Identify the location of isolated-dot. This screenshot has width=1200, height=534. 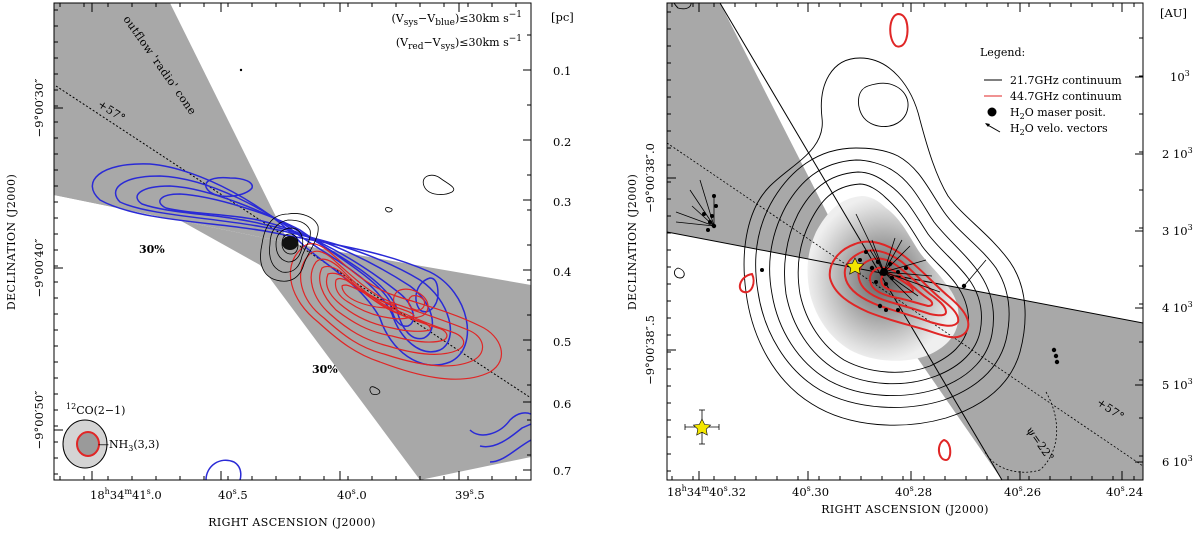
(241, 70).